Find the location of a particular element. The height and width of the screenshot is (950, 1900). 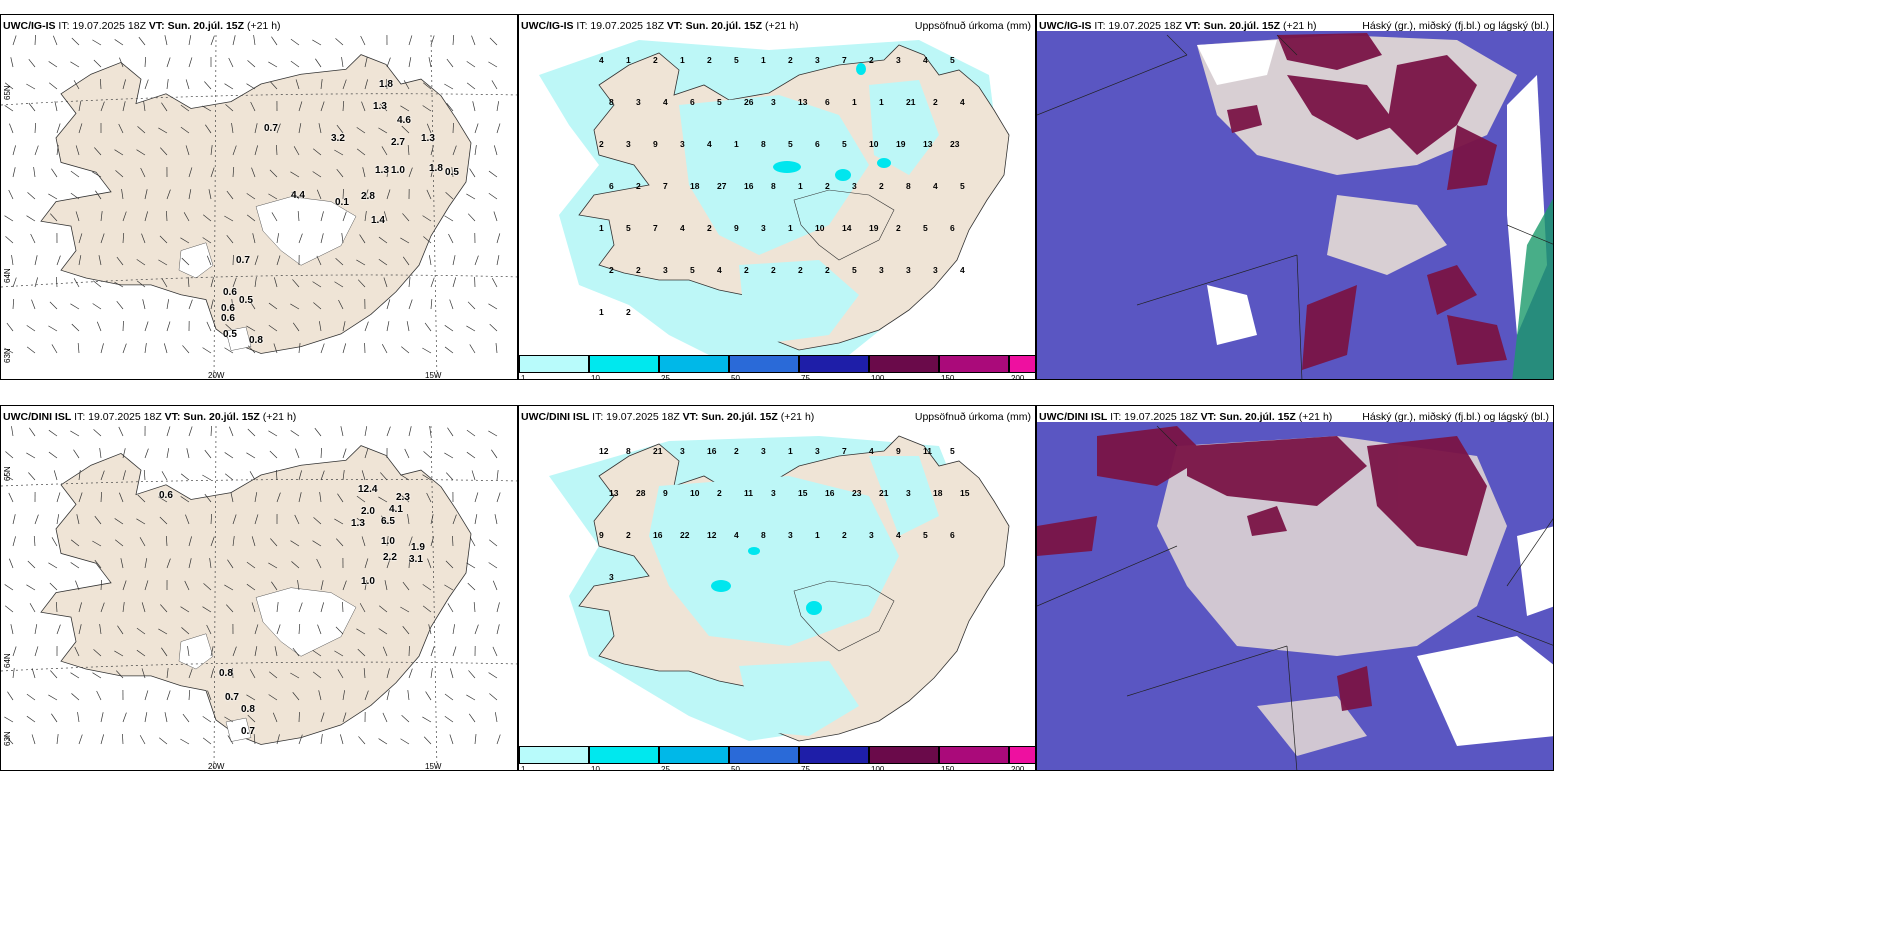

precip-value-label: 8 is located at coordinates (763, 144).